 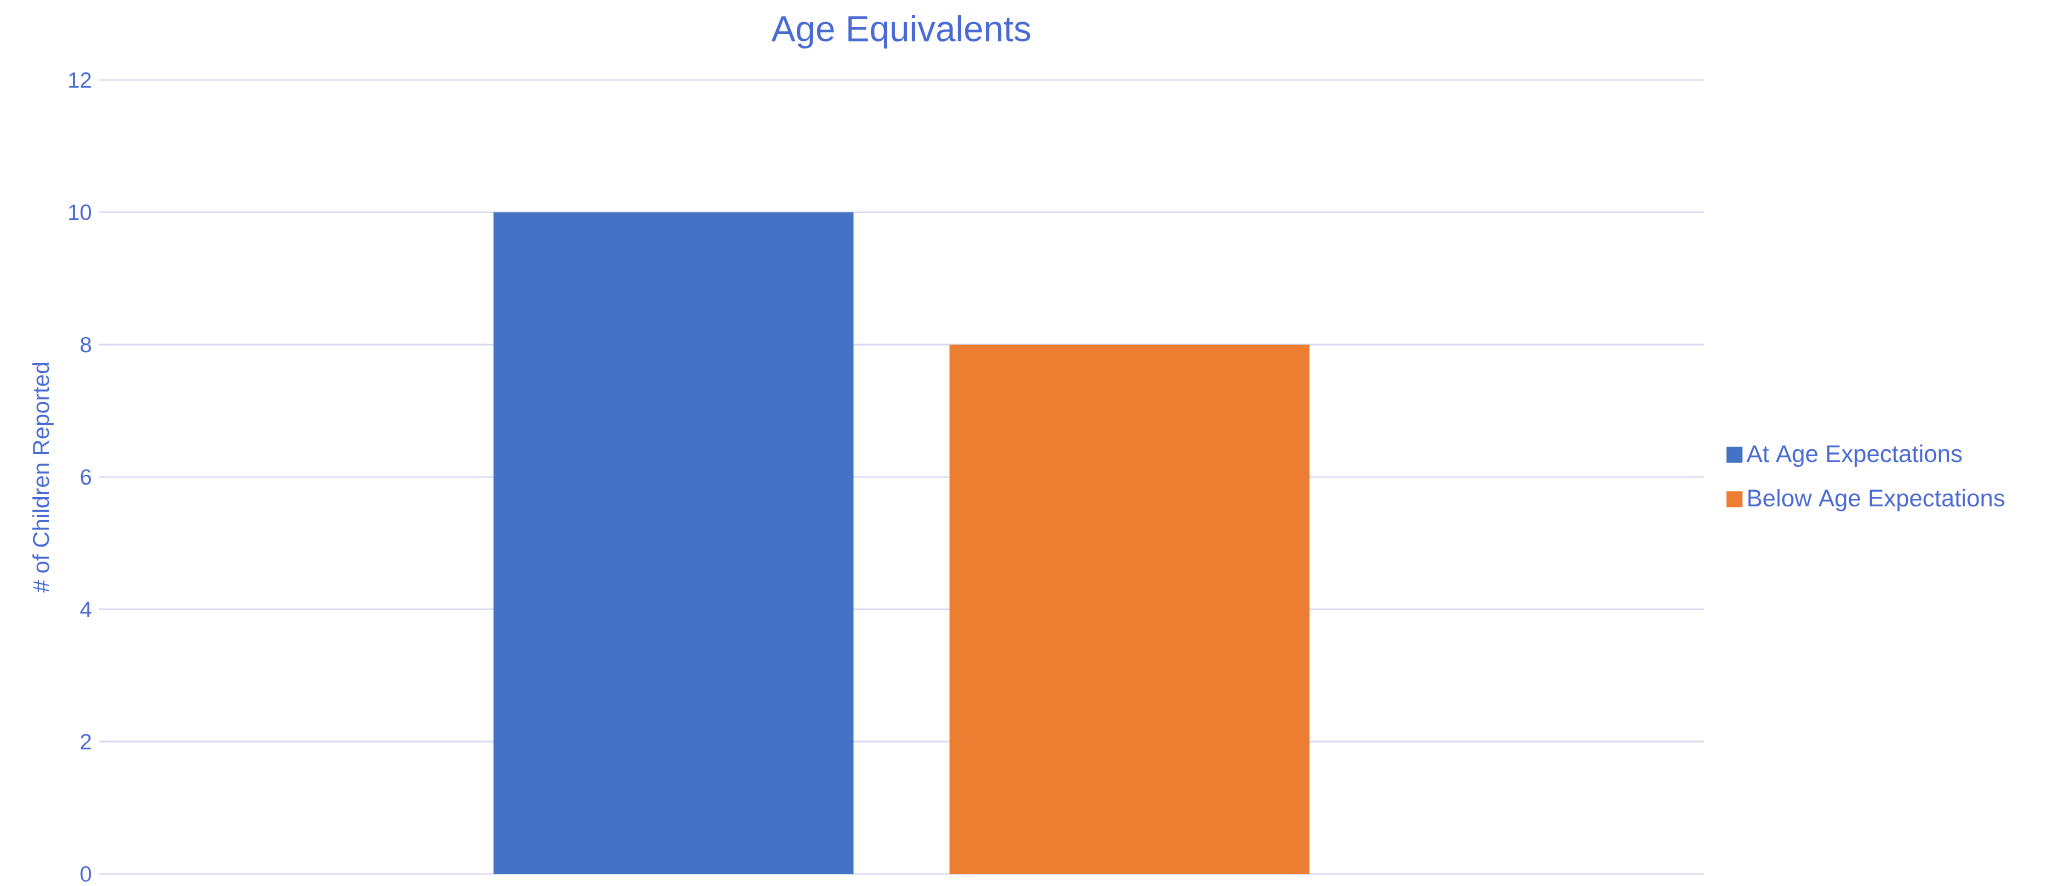 What do you see at coordinates (901, 32) in the screenshot?
I see `chart-title: Age Equivalents` at bounding box center [901, 32].